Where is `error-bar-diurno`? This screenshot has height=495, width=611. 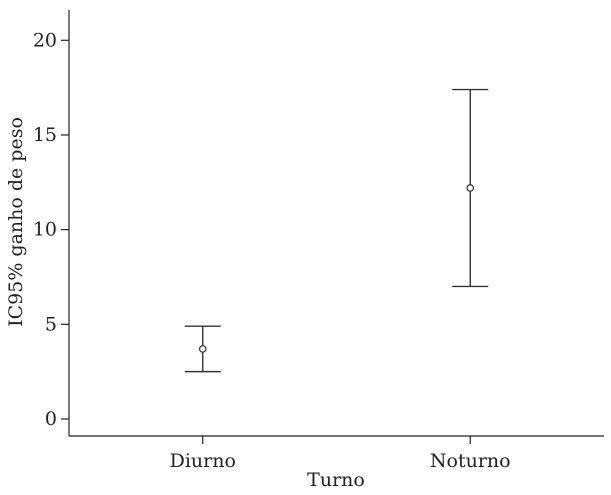 error-bar-diurno is located at coordinates (202, 349).